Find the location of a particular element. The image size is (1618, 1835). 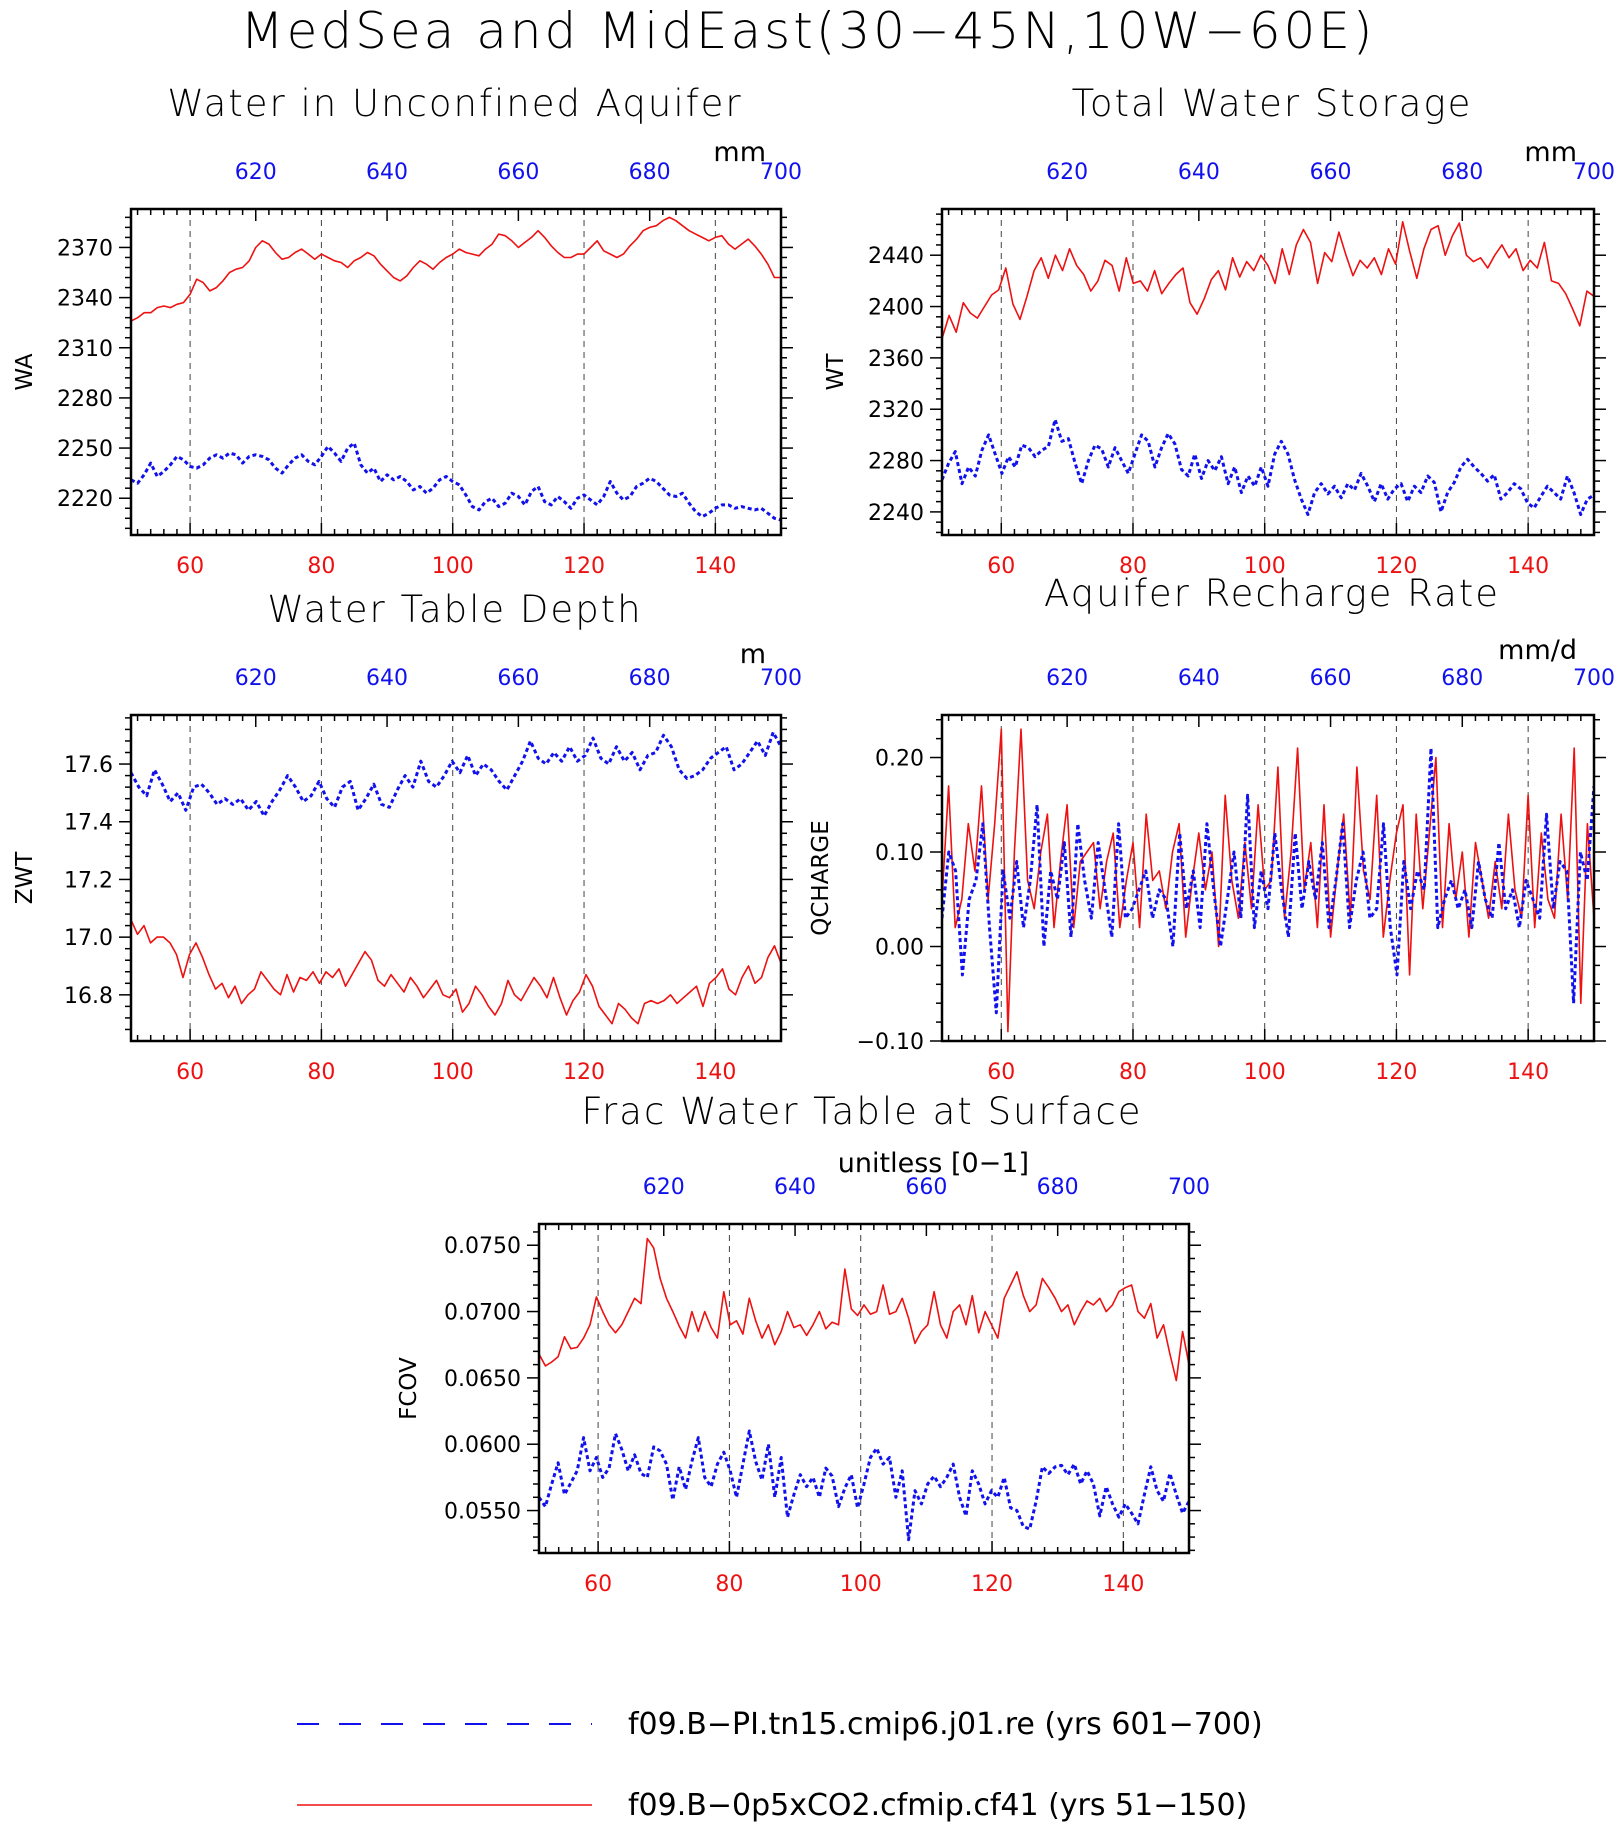

y-axis-label: FCOV is located at coordinates (409, 1388).